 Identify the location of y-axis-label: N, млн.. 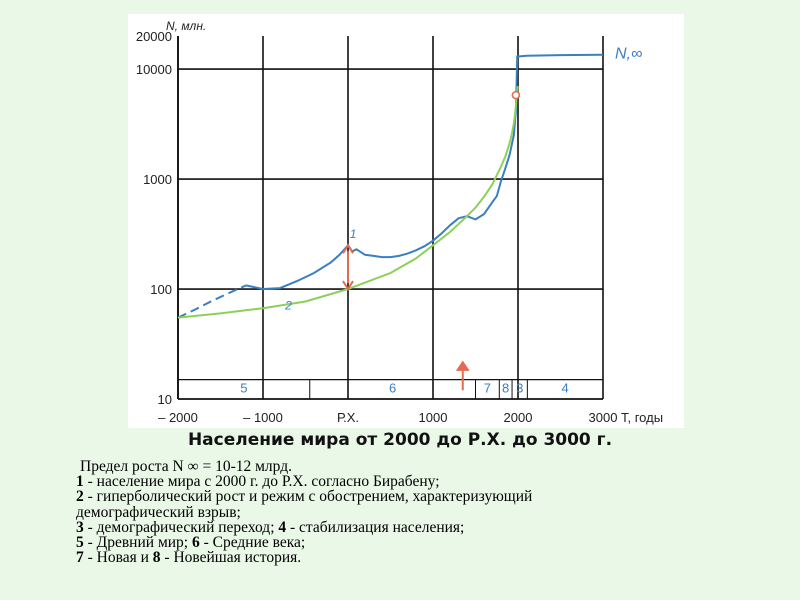
(186, 26).